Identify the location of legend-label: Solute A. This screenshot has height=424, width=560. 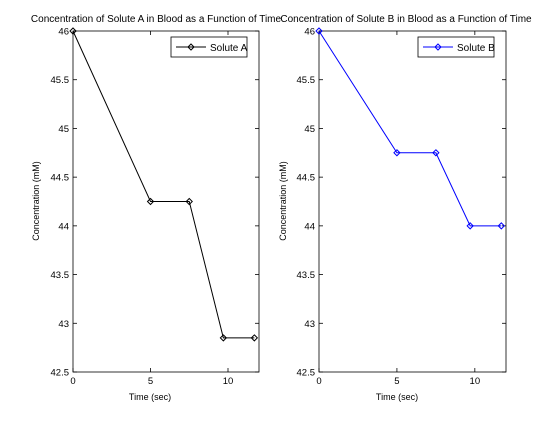
(229, 48).